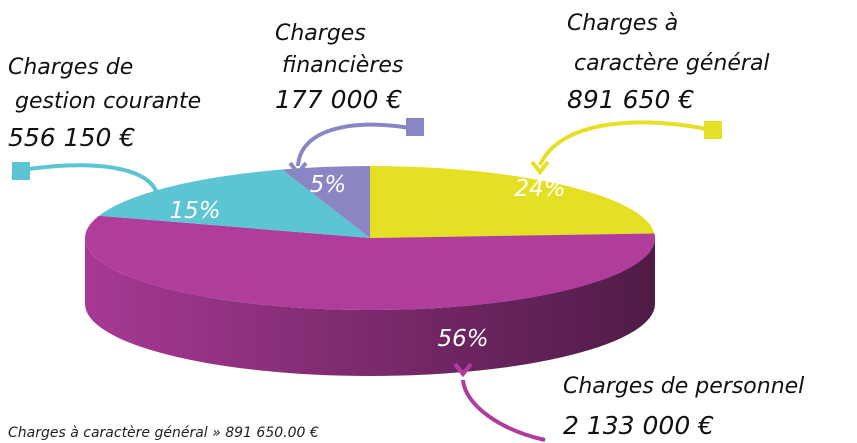 This screenshot has height=443, width=857. What do you see at coordinates (638, 425) in the screenshot?
I see `amount-label: 2 133 000 €` at bounding box center [638, 425].